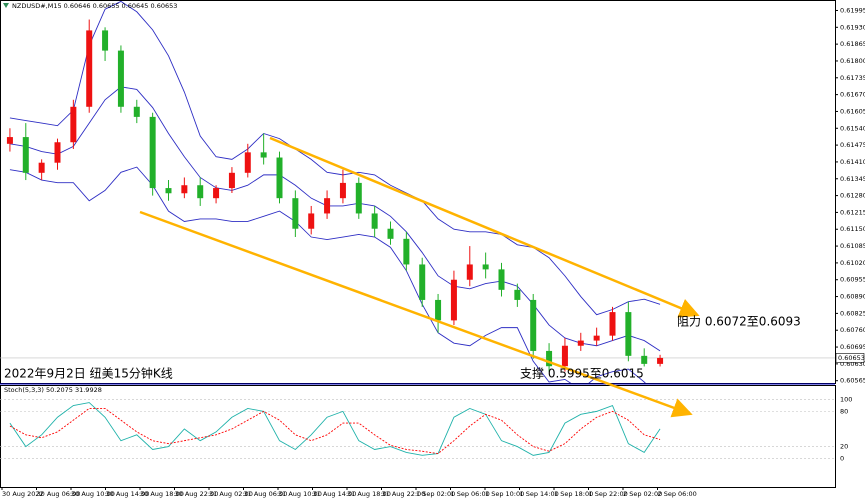 The image size is (865, 501). Describe the element at coordinates (852, 111) in the screenshot. I see `y-tick-label: 0.61605` at that location.